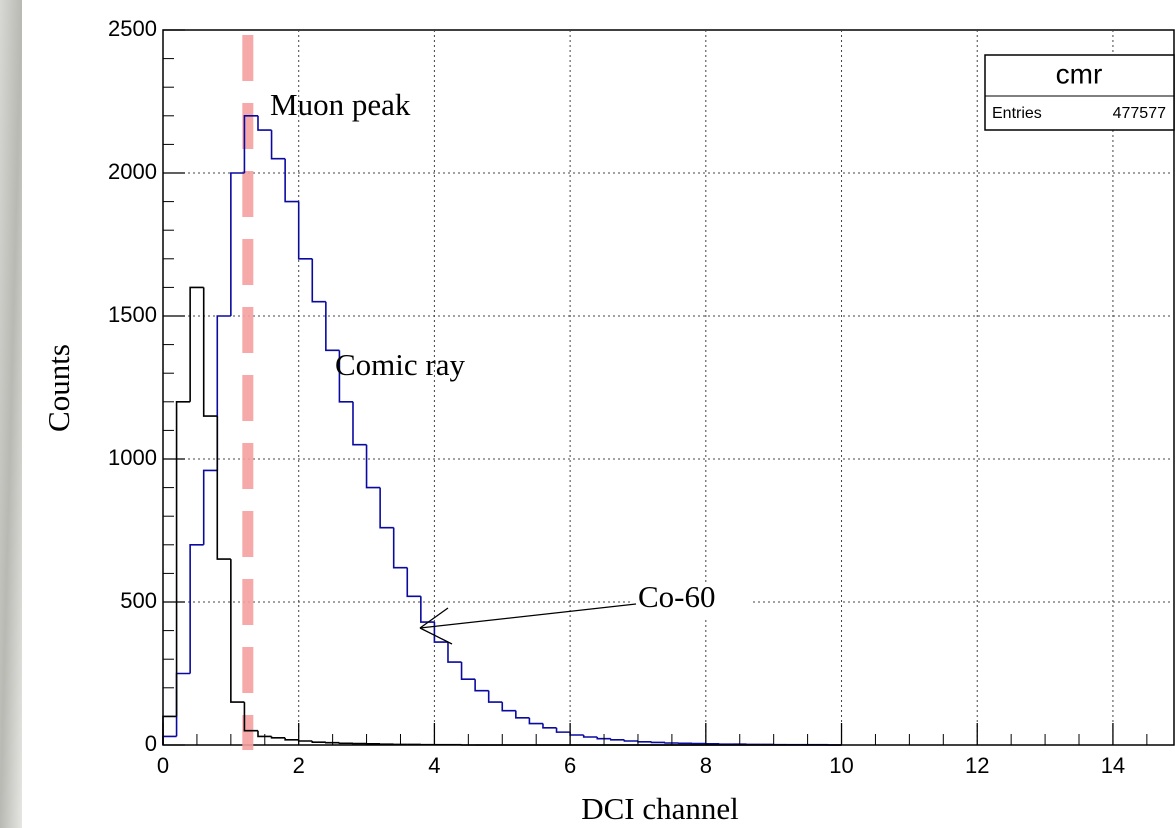  I want to click on y-tick-label: 0, so click(151, 743).